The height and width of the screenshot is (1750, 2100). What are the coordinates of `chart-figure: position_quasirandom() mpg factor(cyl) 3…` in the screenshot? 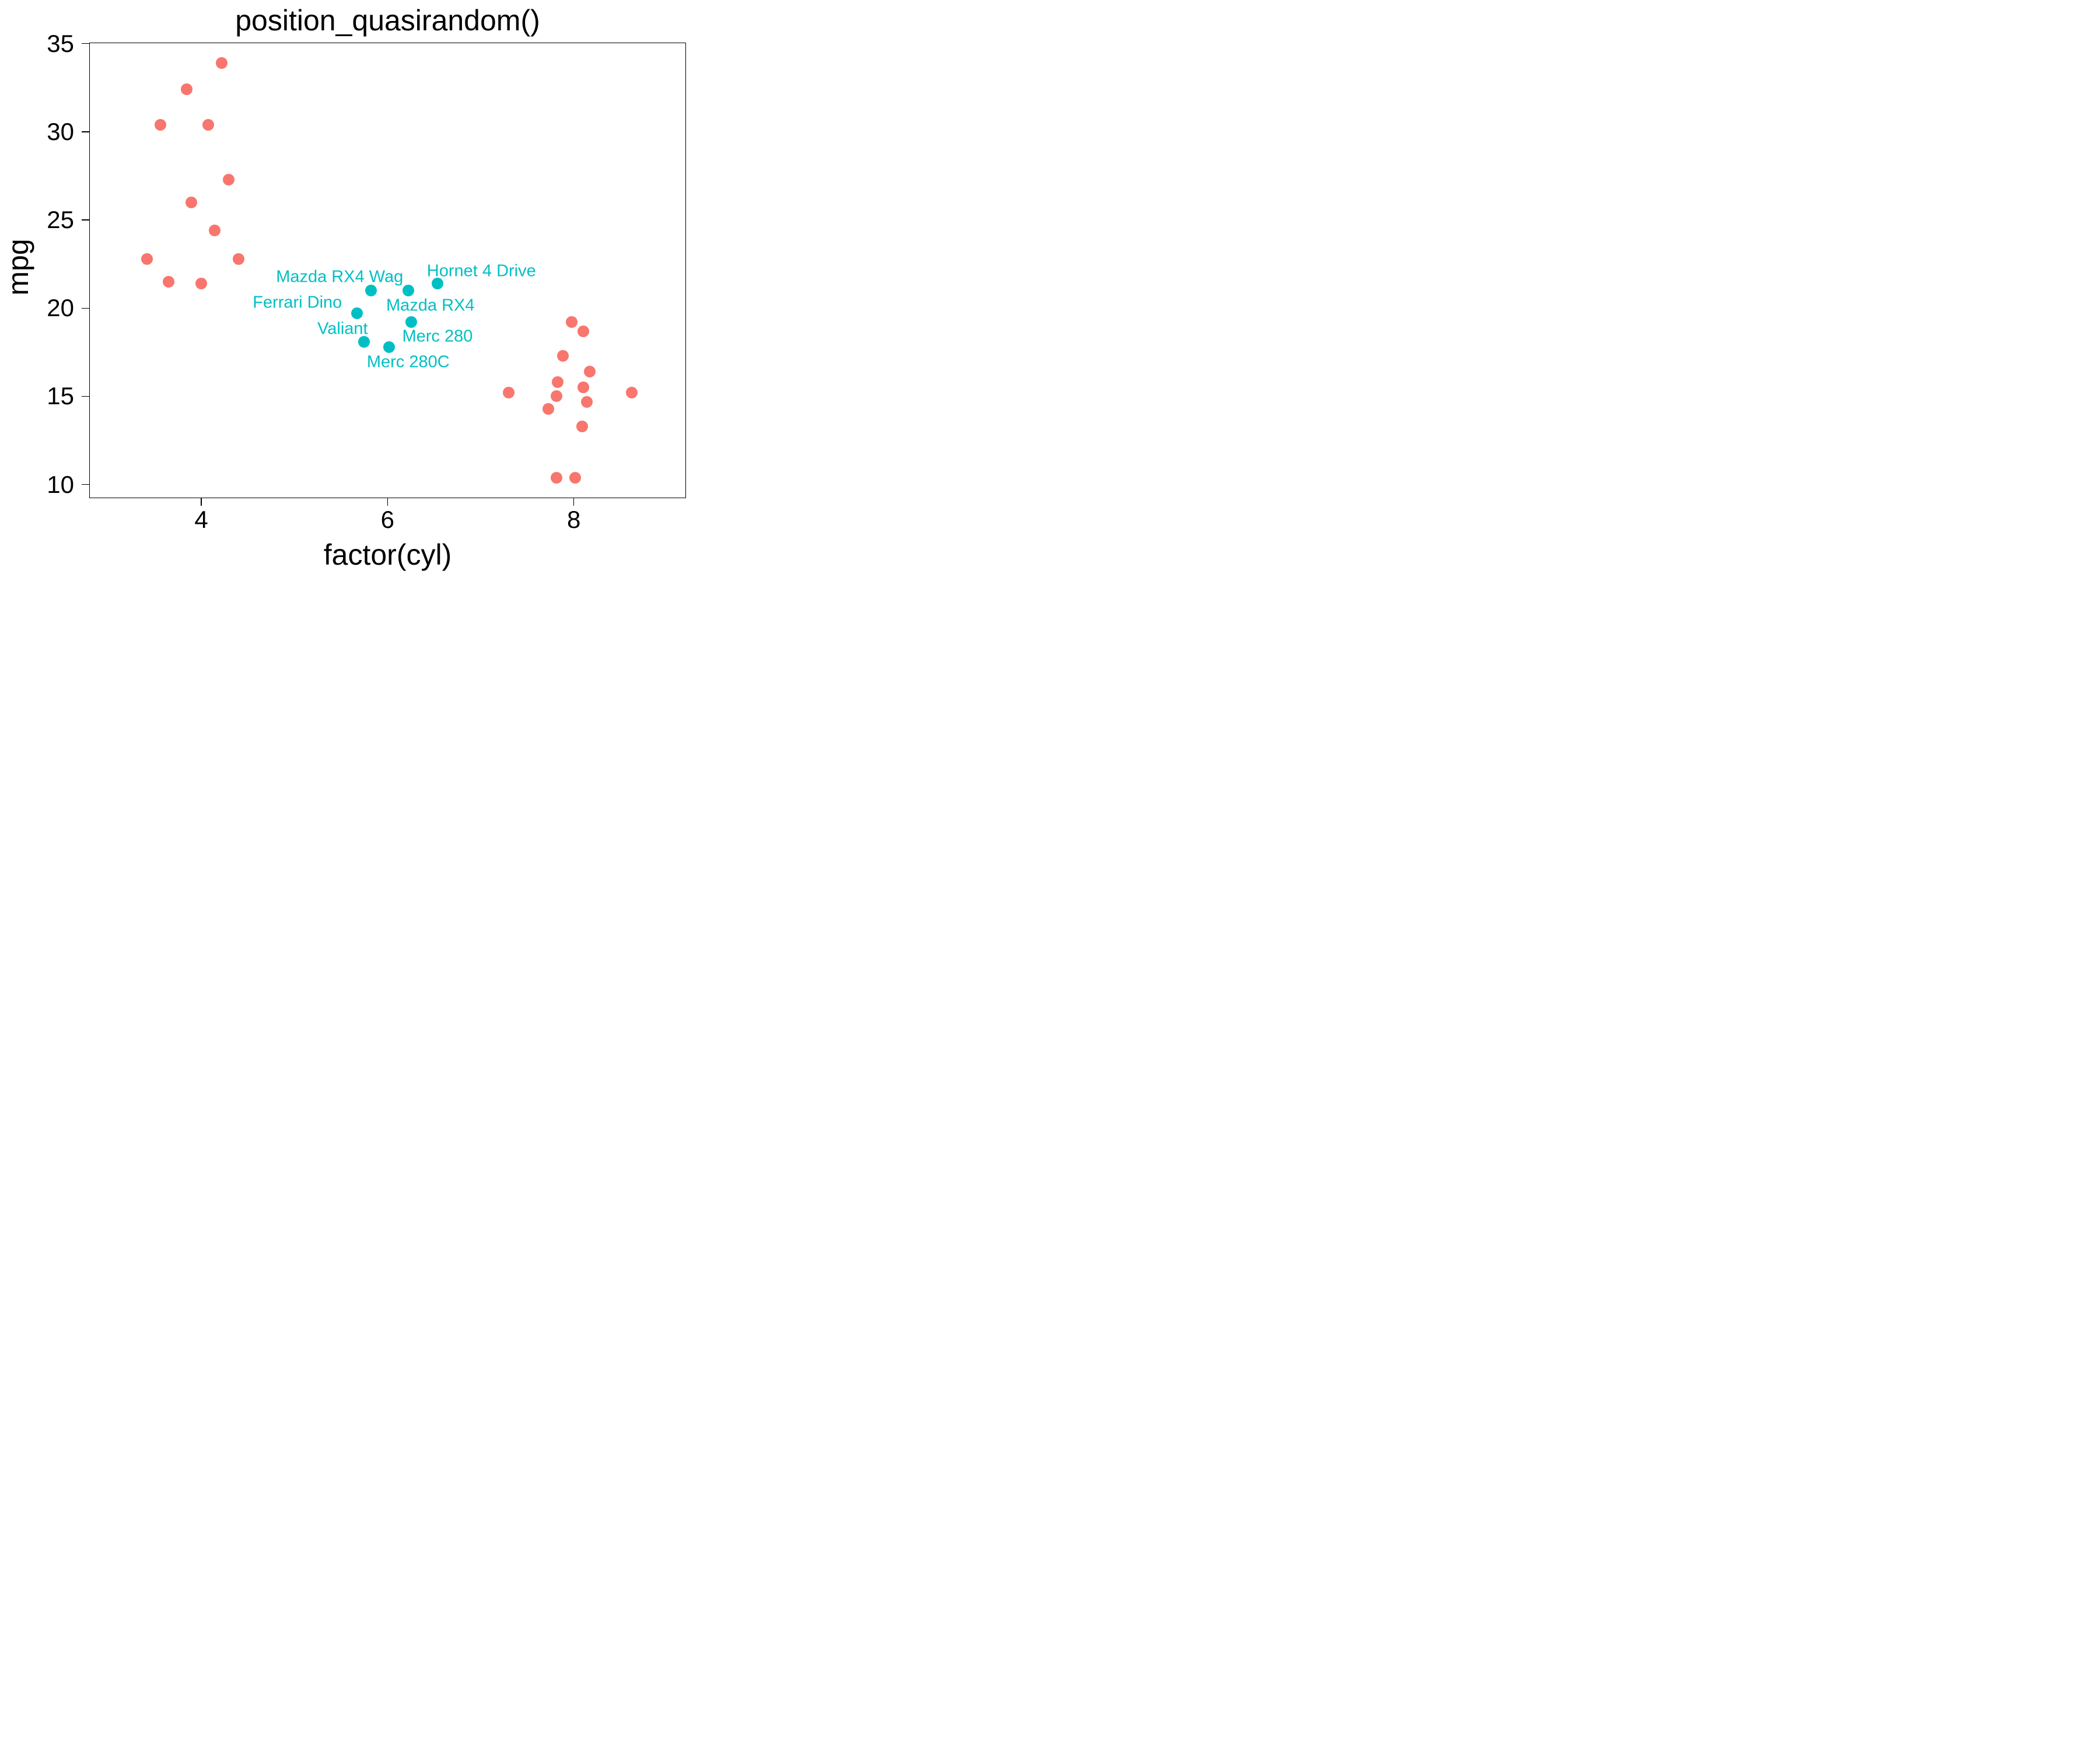 It's located at (350, 291).